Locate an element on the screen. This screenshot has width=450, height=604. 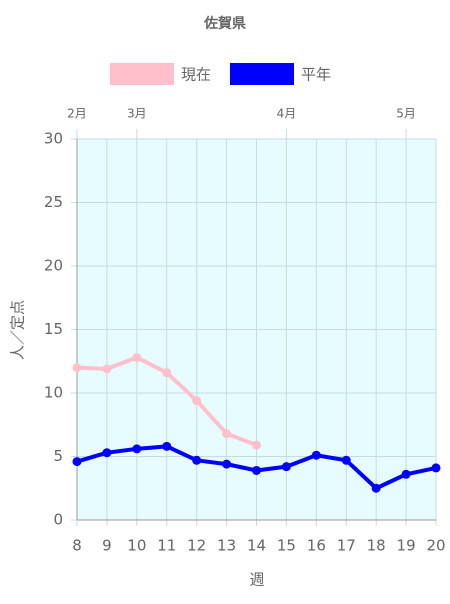
y-tick-label: 0 is located at coordinates (58, 520).